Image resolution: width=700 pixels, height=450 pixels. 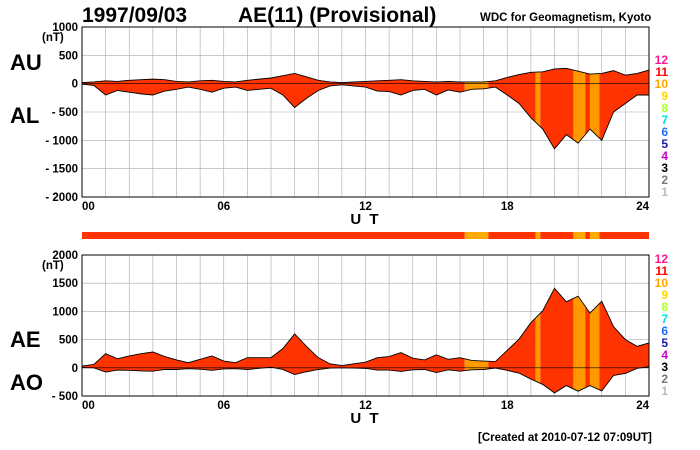 What do you see at coordinates (53, 266) in the screenshot?
I see `ae-ao-unit: (nT)` at bounding box center [53, 266].